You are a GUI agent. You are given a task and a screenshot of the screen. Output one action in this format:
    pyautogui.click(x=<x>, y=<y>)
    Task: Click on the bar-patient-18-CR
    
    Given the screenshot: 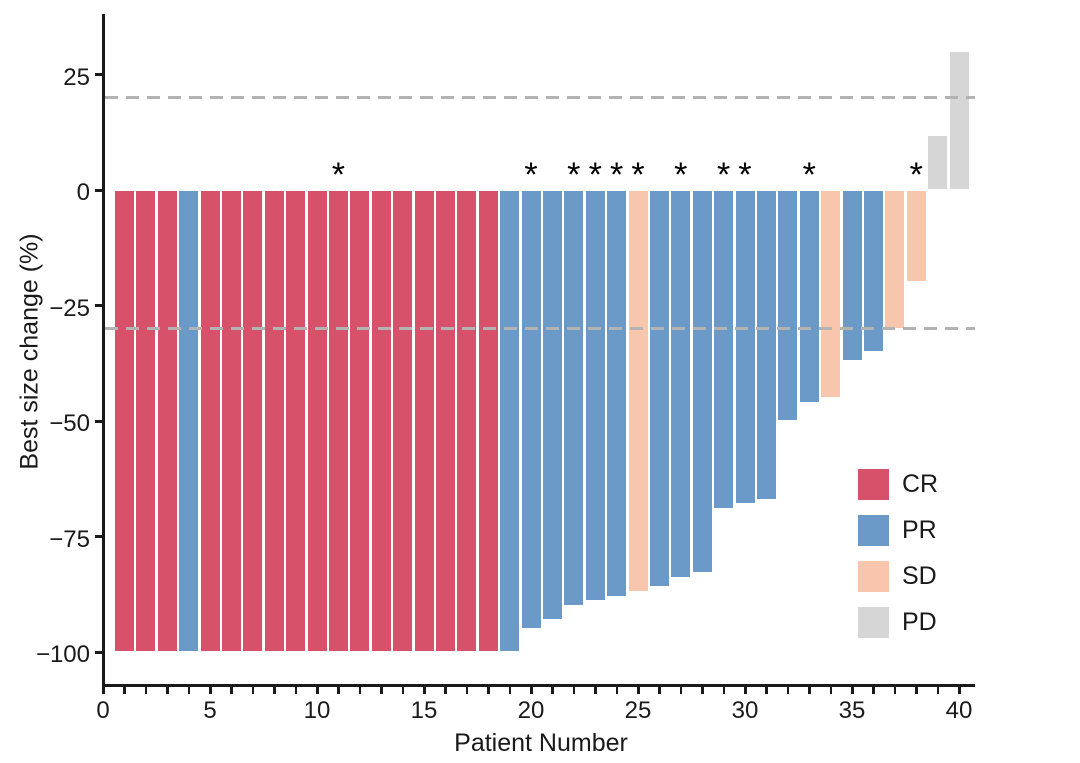 What is the action you would take?
    pyautogui.click(x=488, y=421)
    